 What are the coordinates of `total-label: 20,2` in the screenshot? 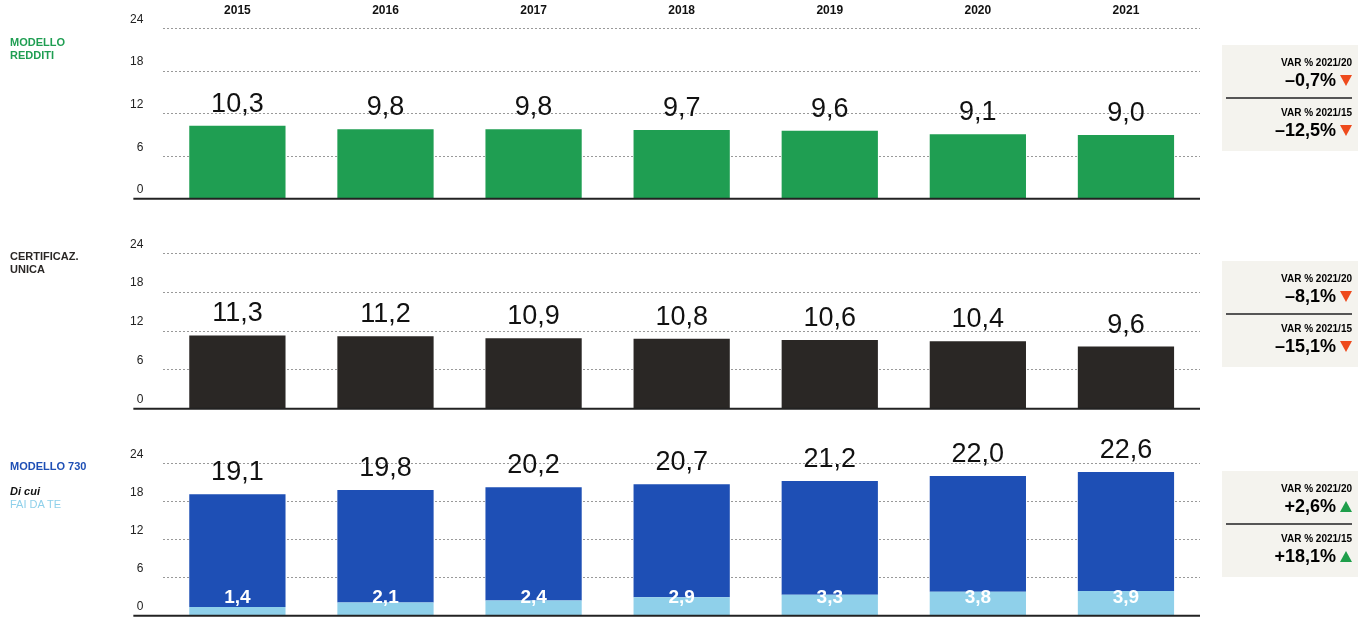 It's located at (533, 464).